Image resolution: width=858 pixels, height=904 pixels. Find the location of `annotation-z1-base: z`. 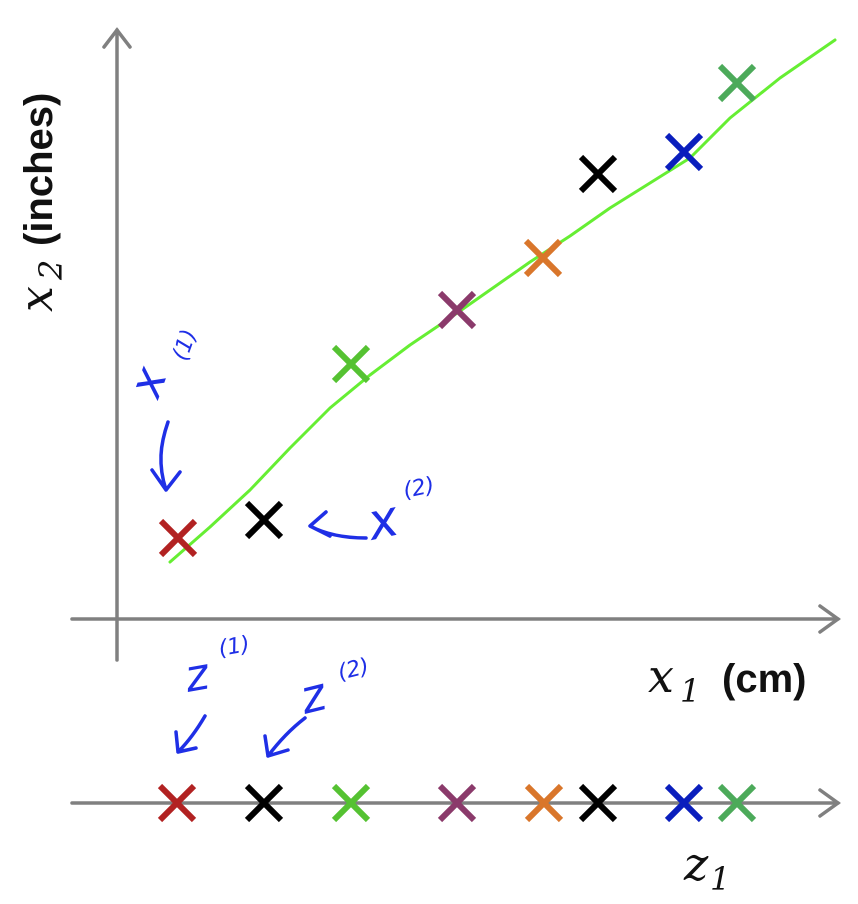

annotation-z1-base: z is located at coordinates (196, 675).